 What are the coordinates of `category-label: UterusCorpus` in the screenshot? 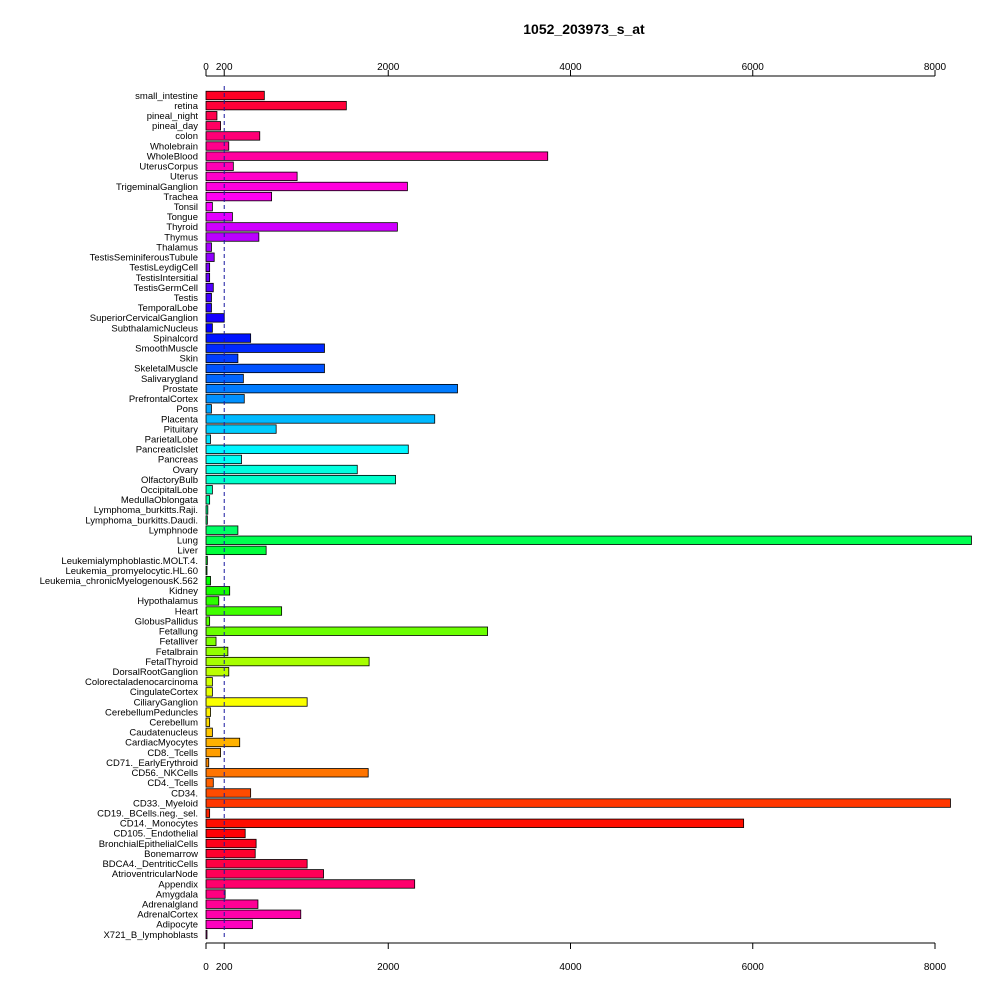 It's located at (168, 167).